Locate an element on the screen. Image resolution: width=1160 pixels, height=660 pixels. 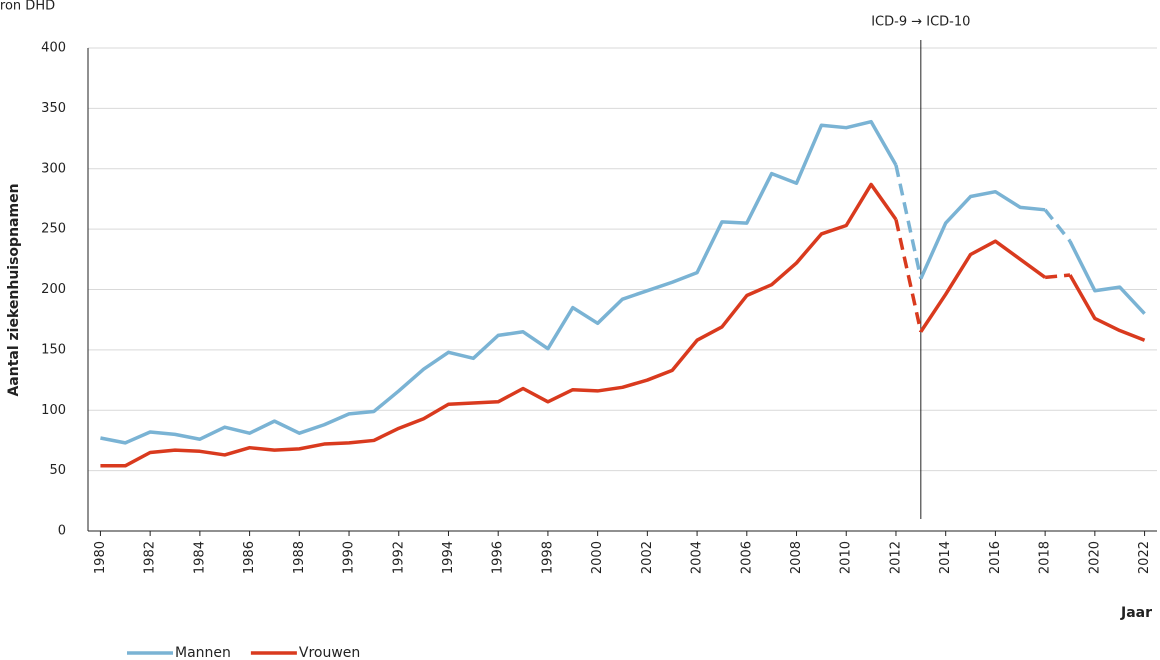
x-tick-label: 2006 is located at coordinates (746, 557).